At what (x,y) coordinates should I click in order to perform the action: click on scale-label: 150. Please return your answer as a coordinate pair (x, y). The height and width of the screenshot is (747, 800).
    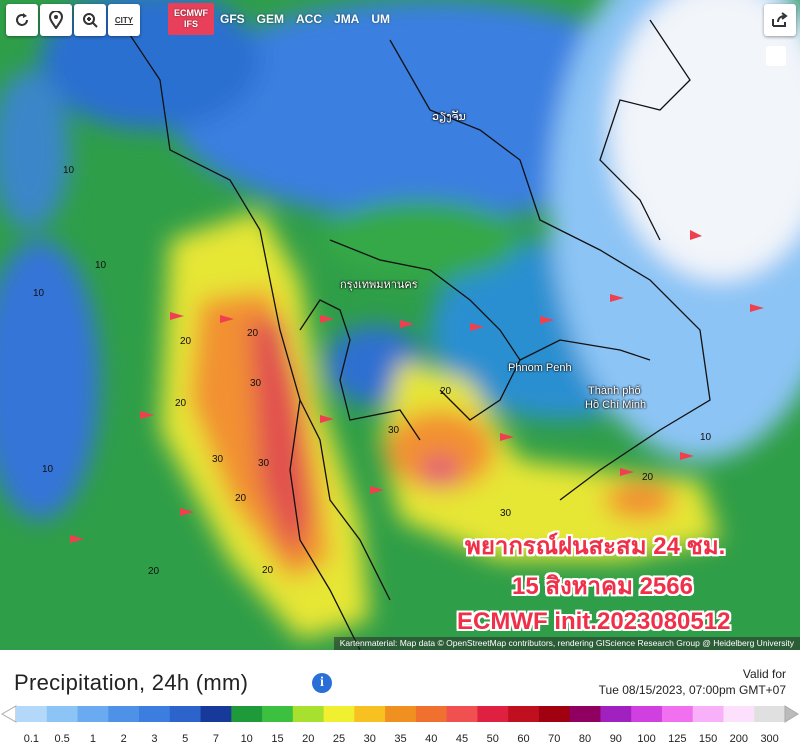
    Looking at the image, I should click on (708, 739).